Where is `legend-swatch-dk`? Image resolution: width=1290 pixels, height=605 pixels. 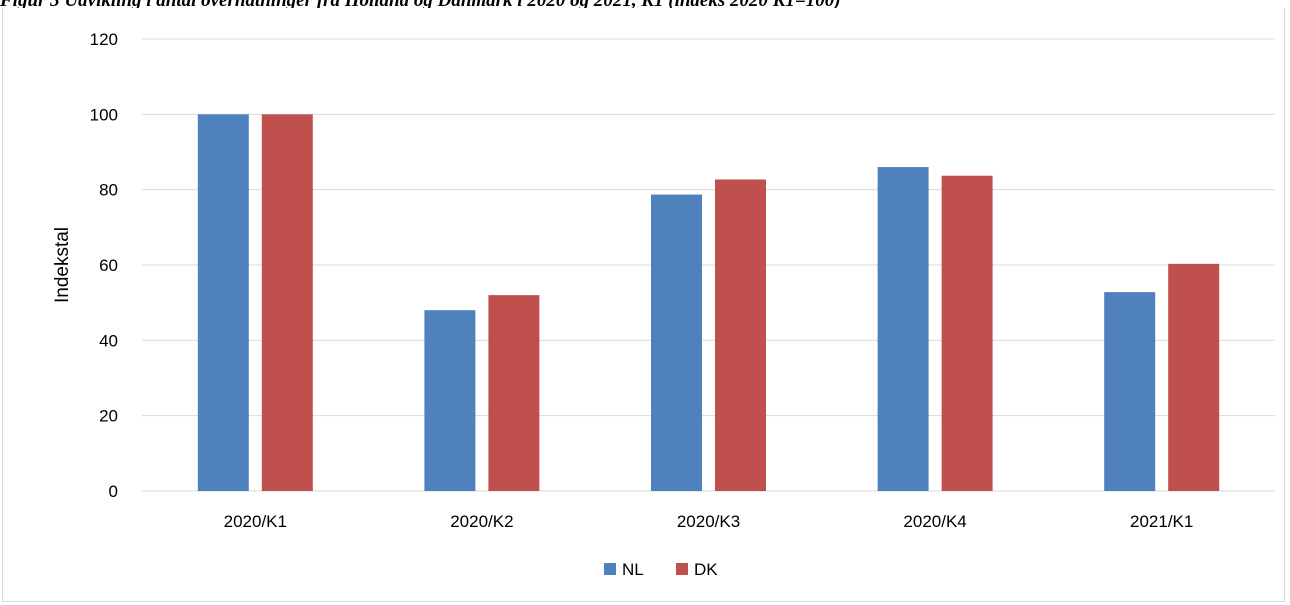 legend-swatch-dk is located at coordinates (682, 569).